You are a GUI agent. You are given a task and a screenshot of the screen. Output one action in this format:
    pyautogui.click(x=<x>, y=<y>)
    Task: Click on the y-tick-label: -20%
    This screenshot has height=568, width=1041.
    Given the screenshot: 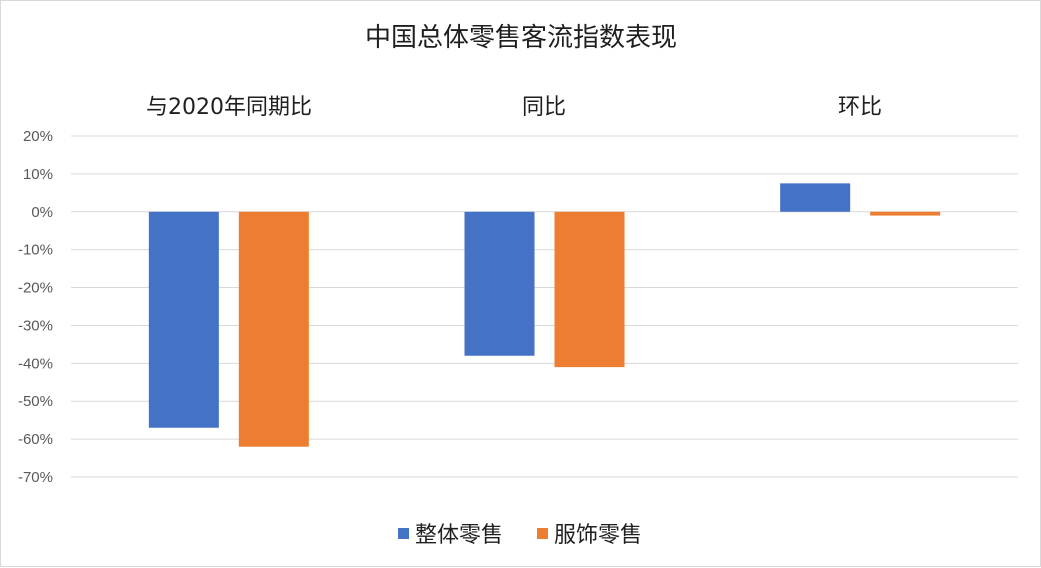 What is the action you would take?
    pyautogui.click(x=35, y=288)
    